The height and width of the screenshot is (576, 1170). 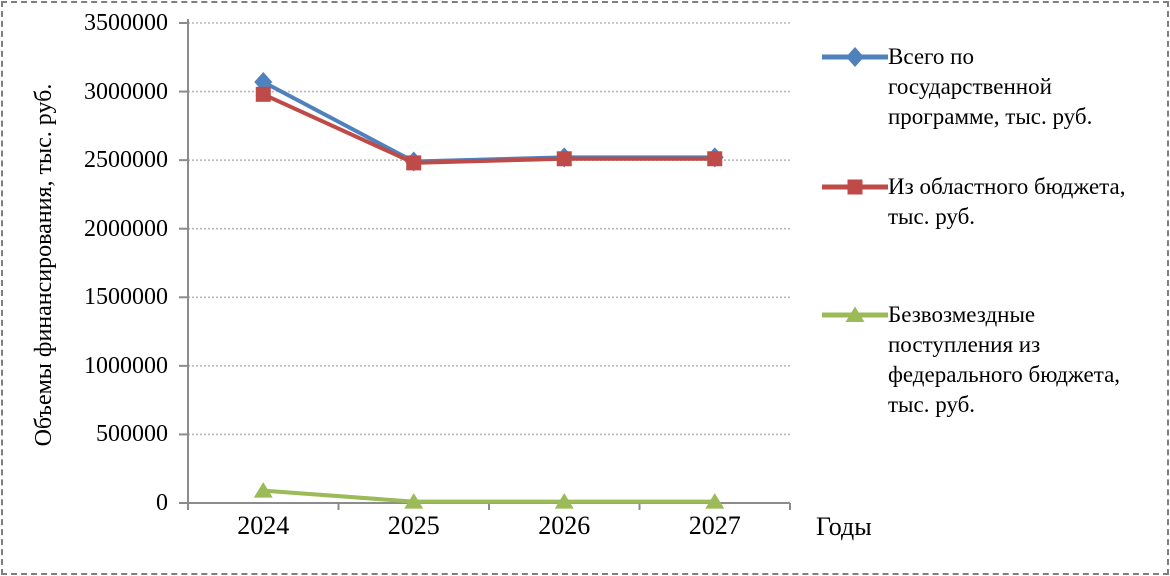 I want to click on y-tick-label: 0, so click(x=162, y=503).